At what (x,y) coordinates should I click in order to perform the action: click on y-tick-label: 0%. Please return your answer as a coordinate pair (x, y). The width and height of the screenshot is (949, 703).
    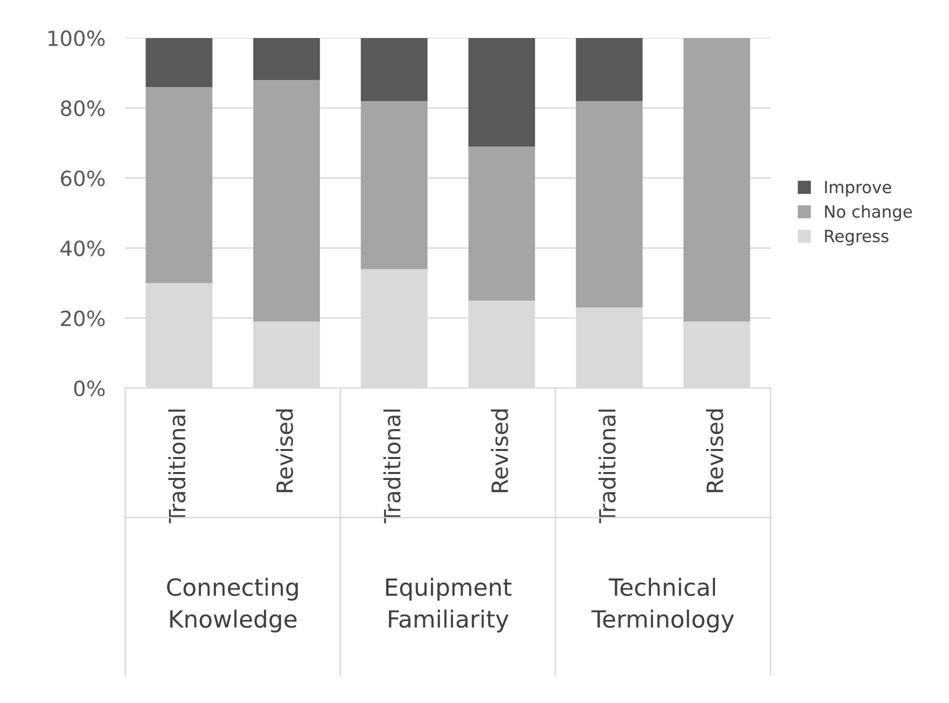
    Looking at the image, I should click on (89, 388).